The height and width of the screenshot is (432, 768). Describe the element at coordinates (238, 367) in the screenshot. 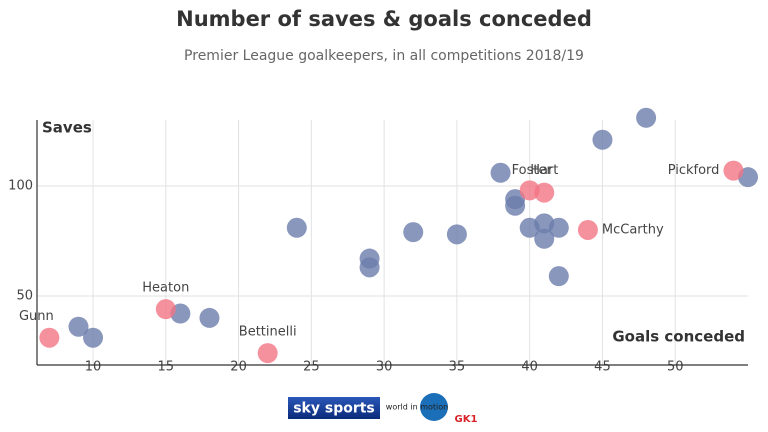

I see `x-tick-label: 20` at that location.